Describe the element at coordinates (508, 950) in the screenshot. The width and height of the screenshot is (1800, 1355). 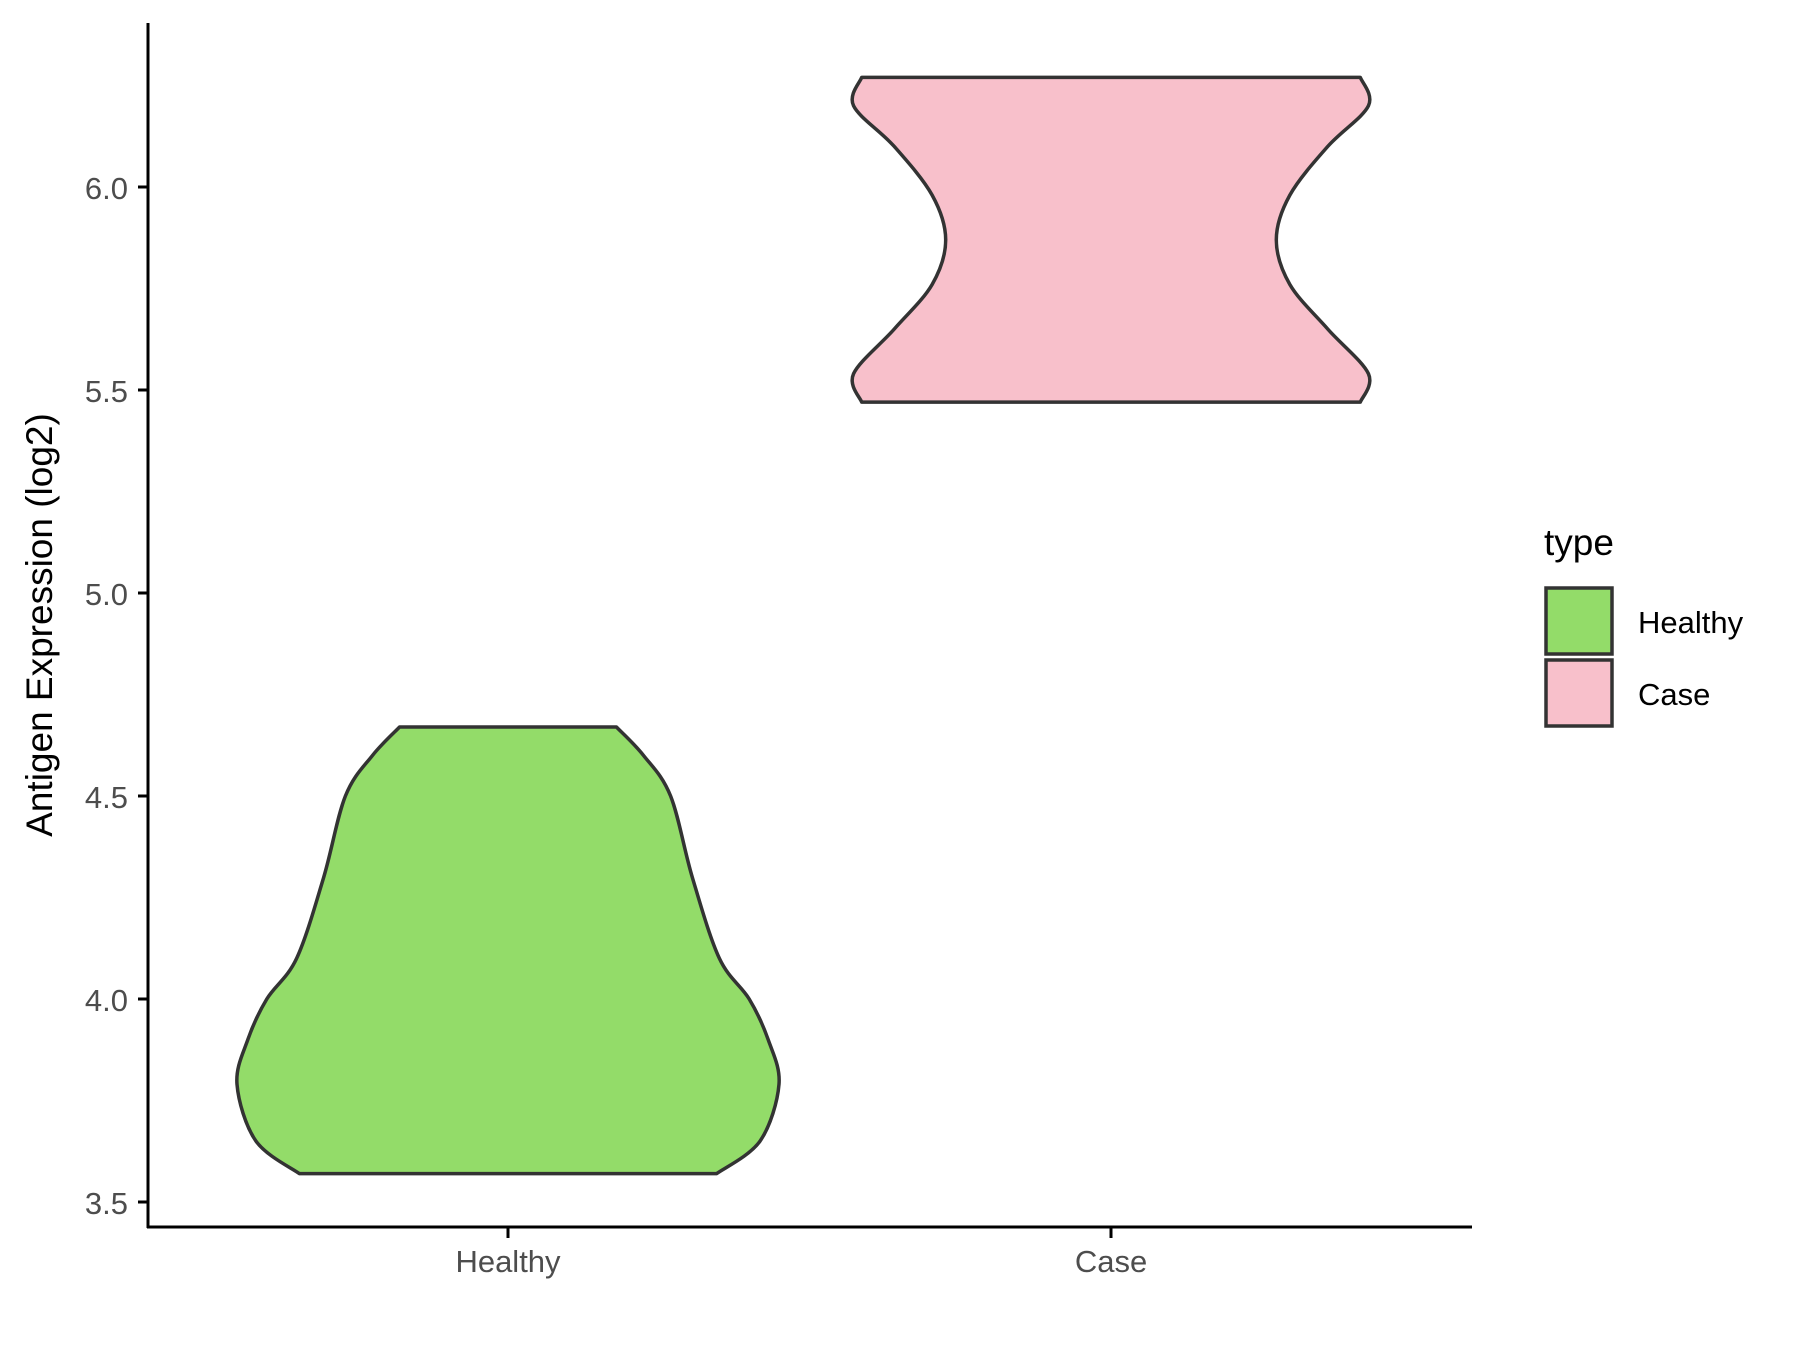
I see `violin-healthy` at that location.